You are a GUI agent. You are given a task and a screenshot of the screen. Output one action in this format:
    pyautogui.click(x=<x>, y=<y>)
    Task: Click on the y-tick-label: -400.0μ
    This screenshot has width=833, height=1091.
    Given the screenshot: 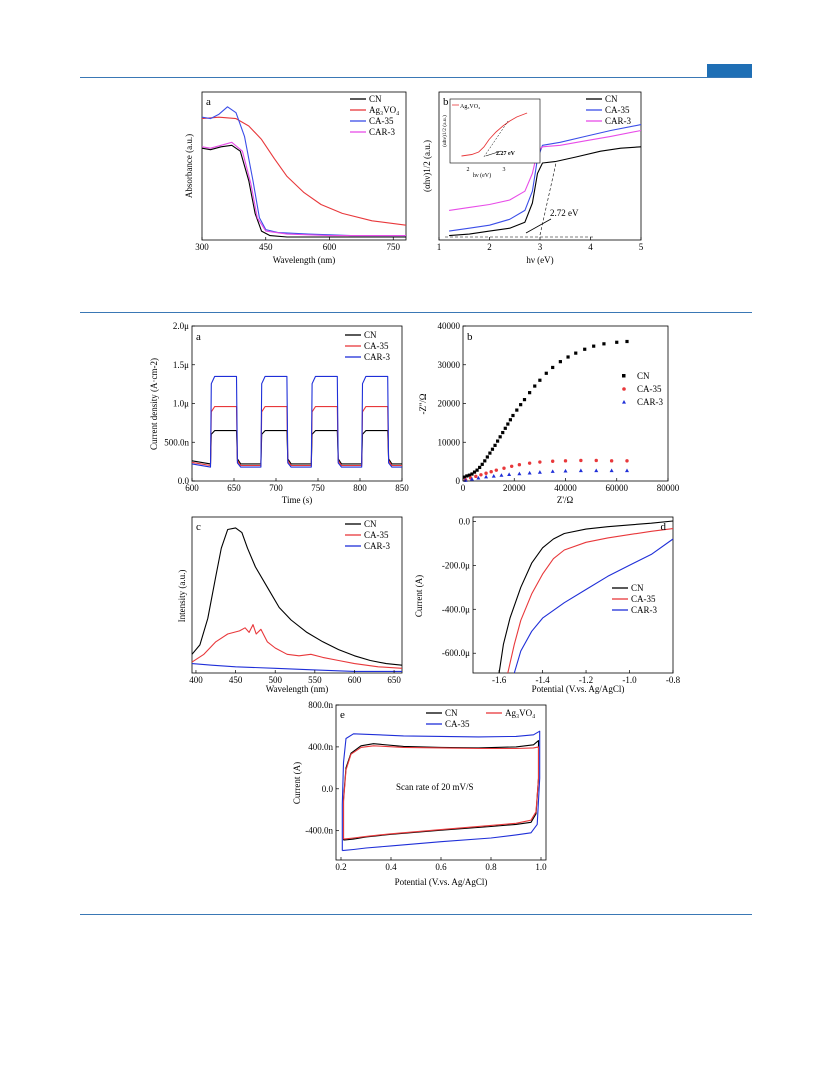 What is the action you would take?
    pyautogui.click(x=456, y=609)
    